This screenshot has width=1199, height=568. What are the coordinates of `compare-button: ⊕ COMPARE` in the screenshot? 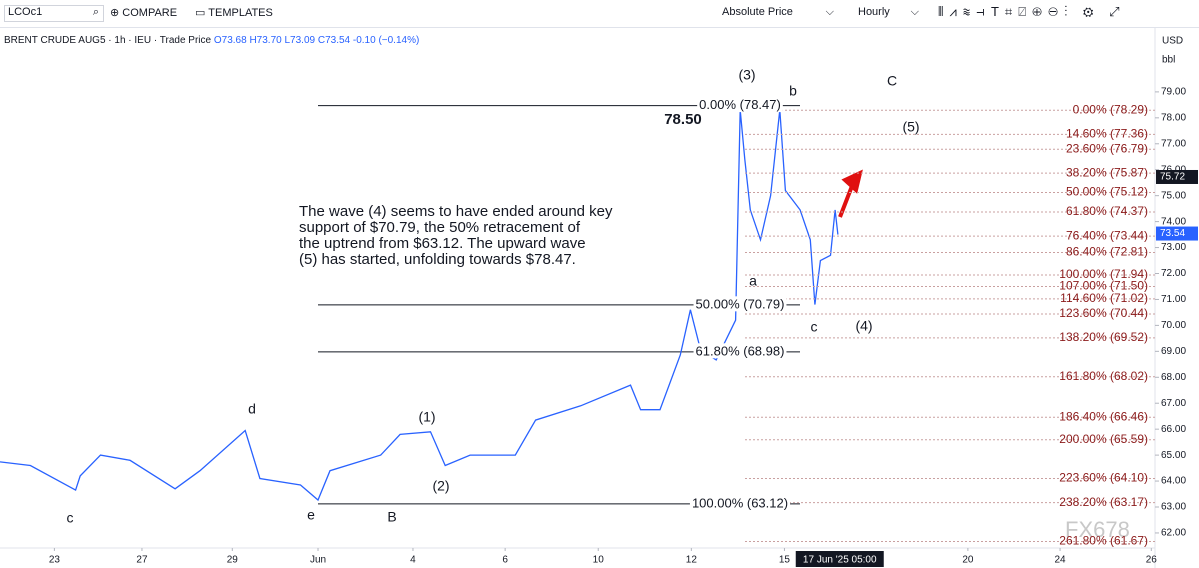 It's located at (144, 13).